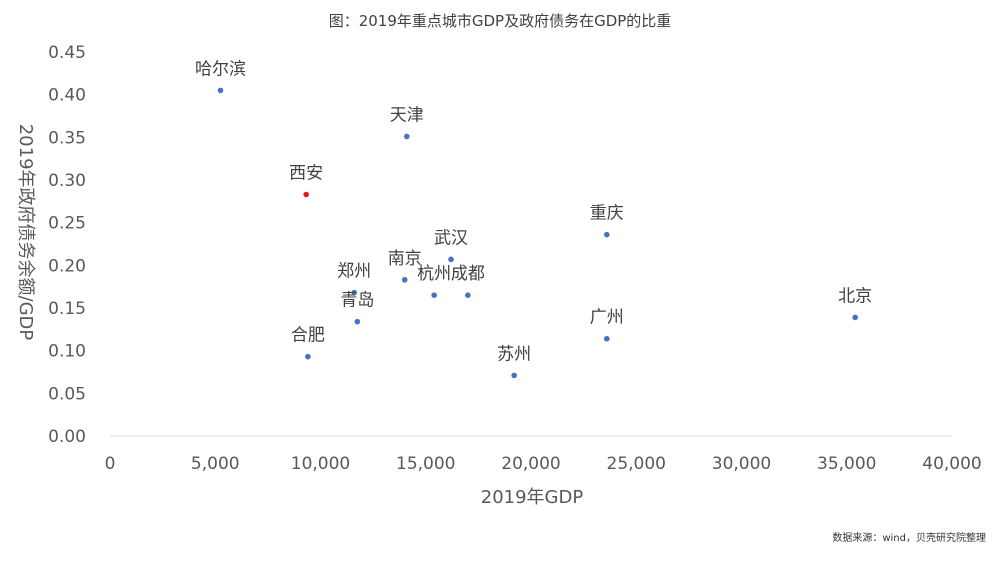 This screenshot has width=1000, height=563. Describe the element at coordinates (951, 464) in the screenshot. I see `x-tick-label: 40,000` at that location.